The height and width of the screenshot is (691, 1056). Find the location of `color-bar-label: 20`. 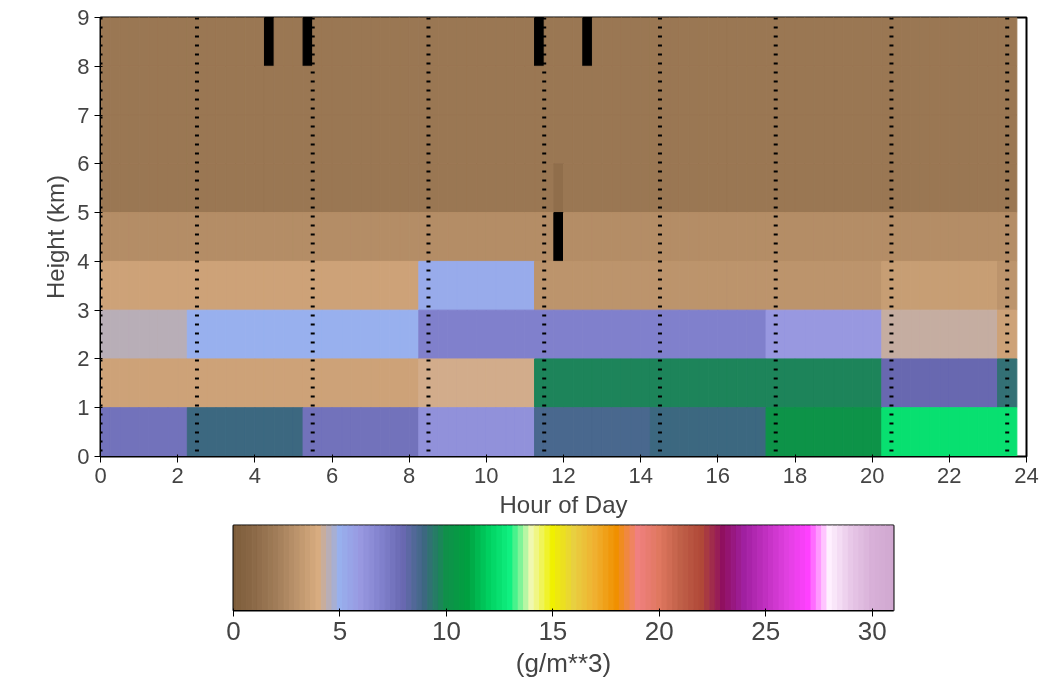

color-bar-label: 20 is located at coordinates (659, 630).